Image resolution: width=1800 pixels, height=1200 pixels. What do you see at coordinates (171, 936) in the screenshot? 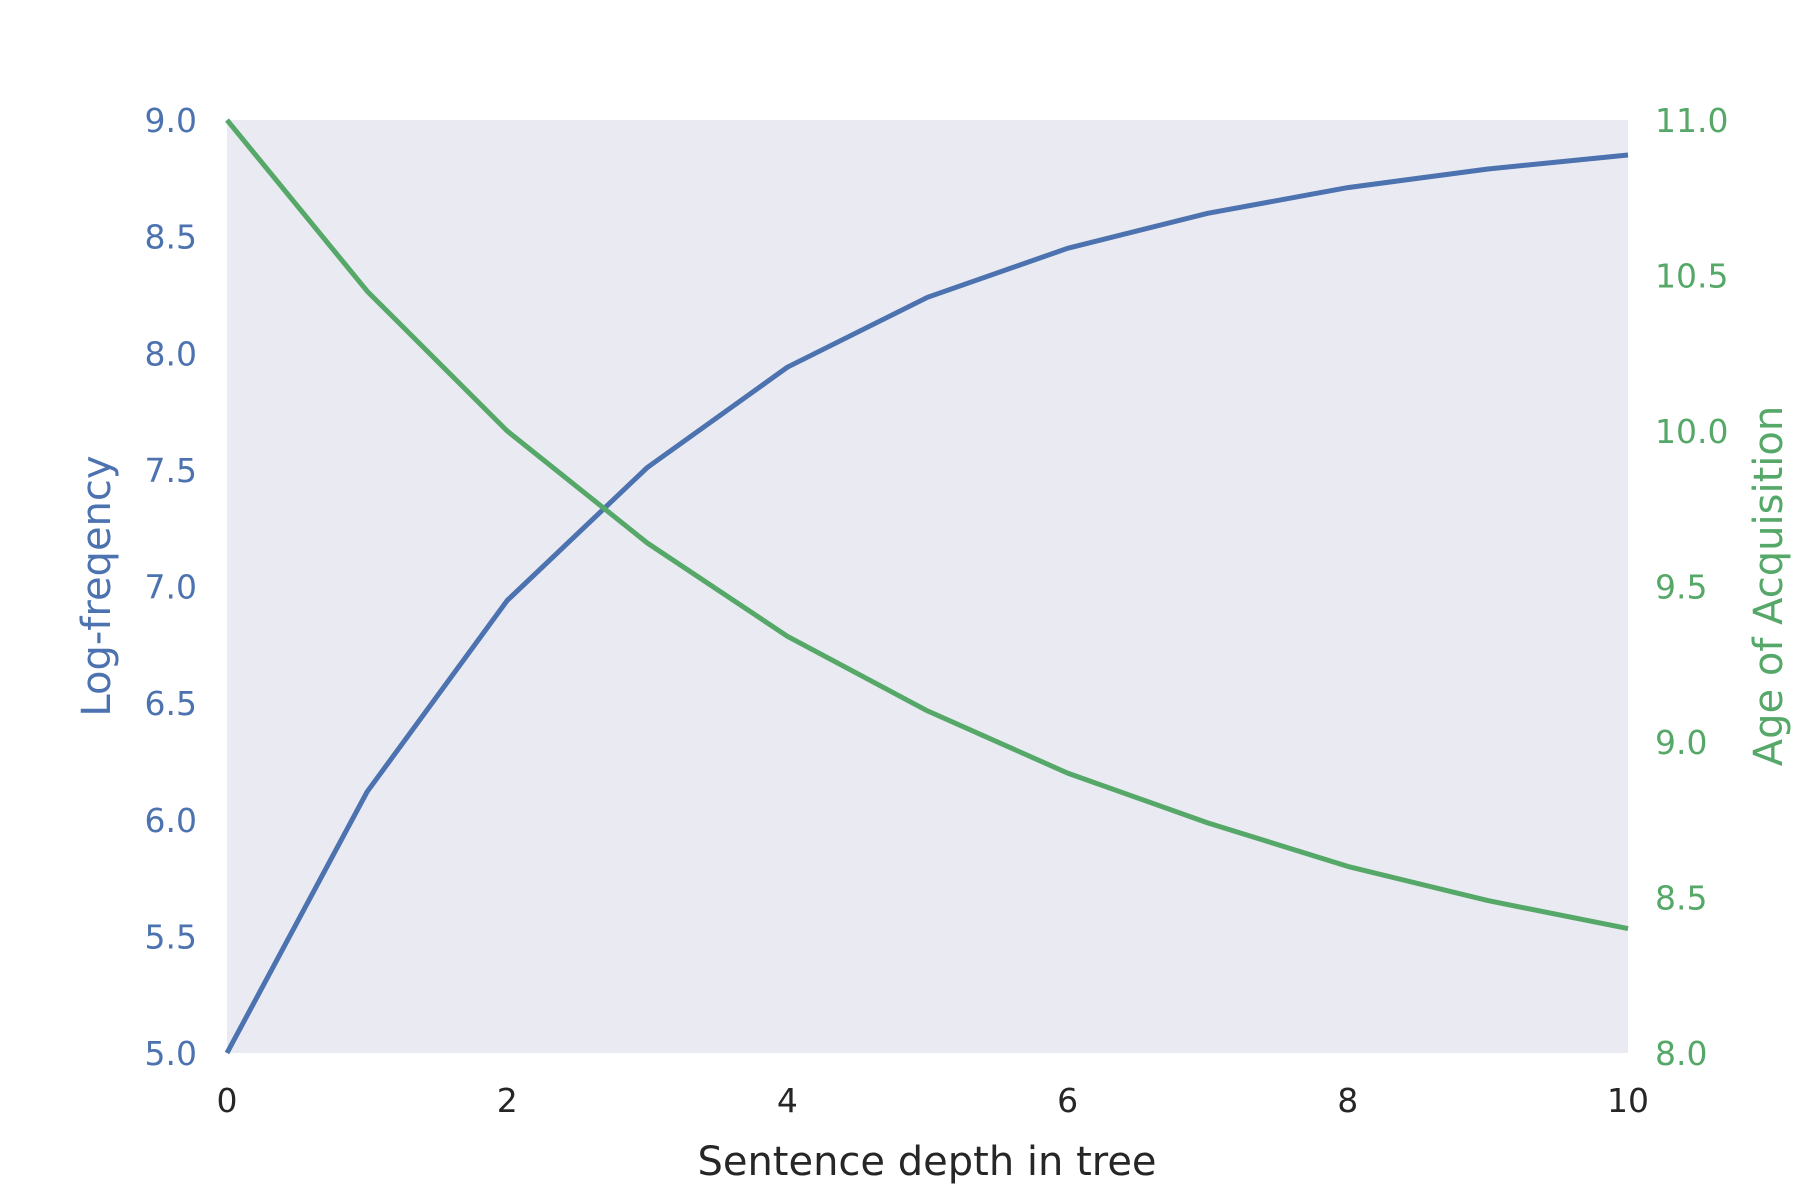
I see `left-y-tick-label: 5.5` at bounding box center [171, 936].